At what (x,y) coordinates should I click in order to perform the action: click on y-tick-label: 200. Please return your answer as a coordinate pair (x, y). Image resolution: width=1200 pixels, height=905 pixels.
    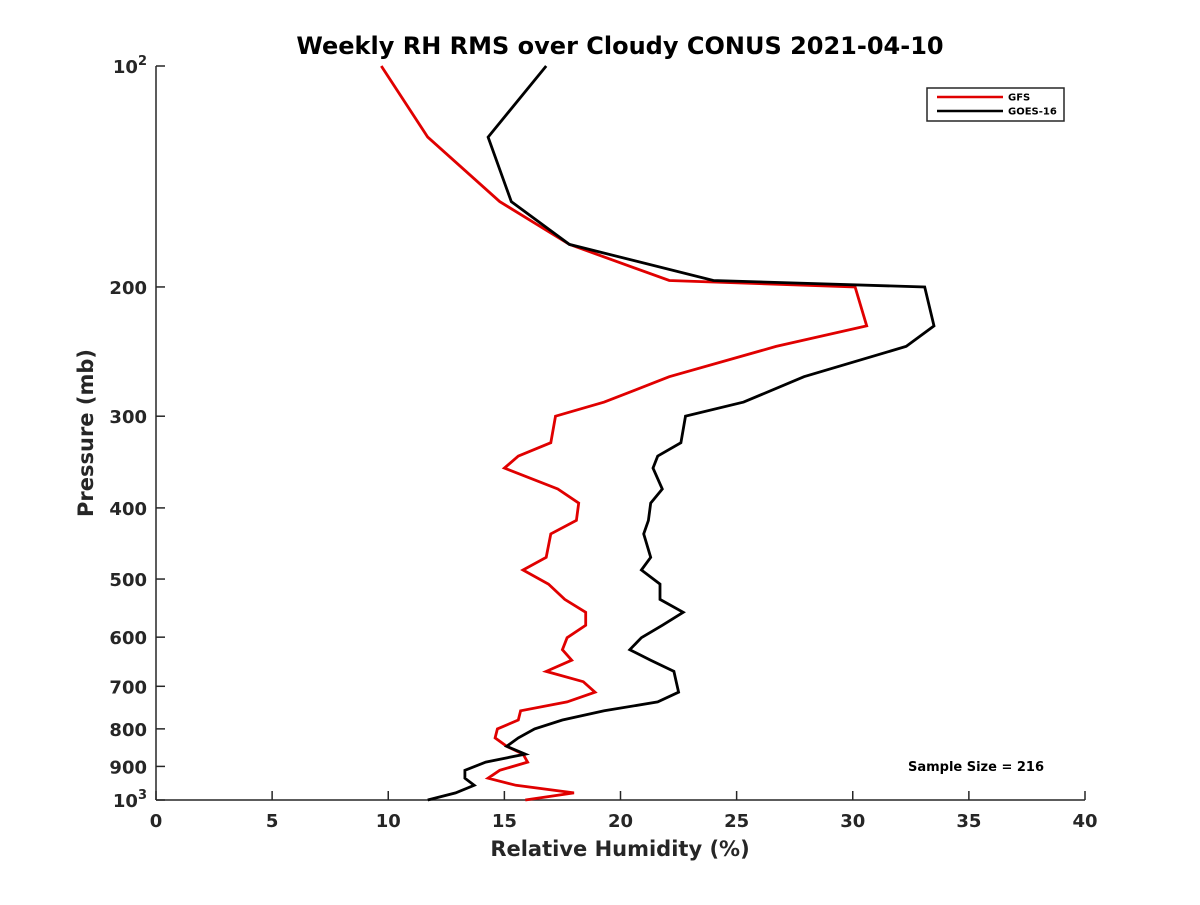
    Looking at the image, I should click on (128, 288).